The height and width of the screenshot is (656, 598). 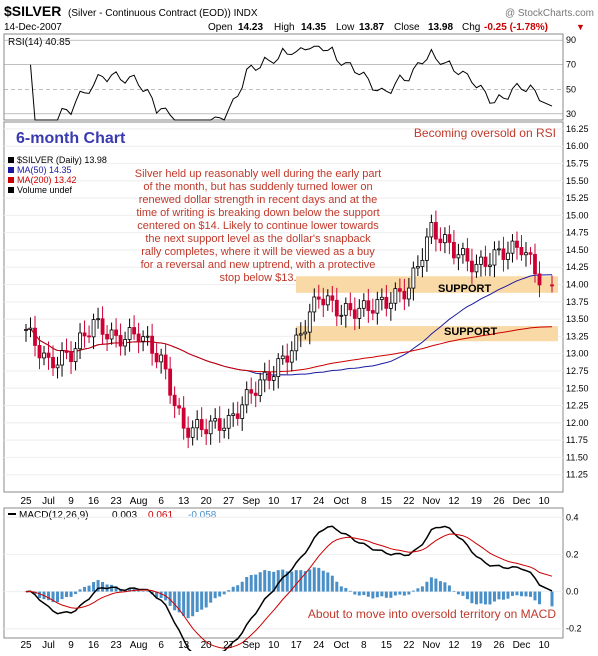 I want to click on down-arrow-icon: ▼, so click(x=580, y=27).